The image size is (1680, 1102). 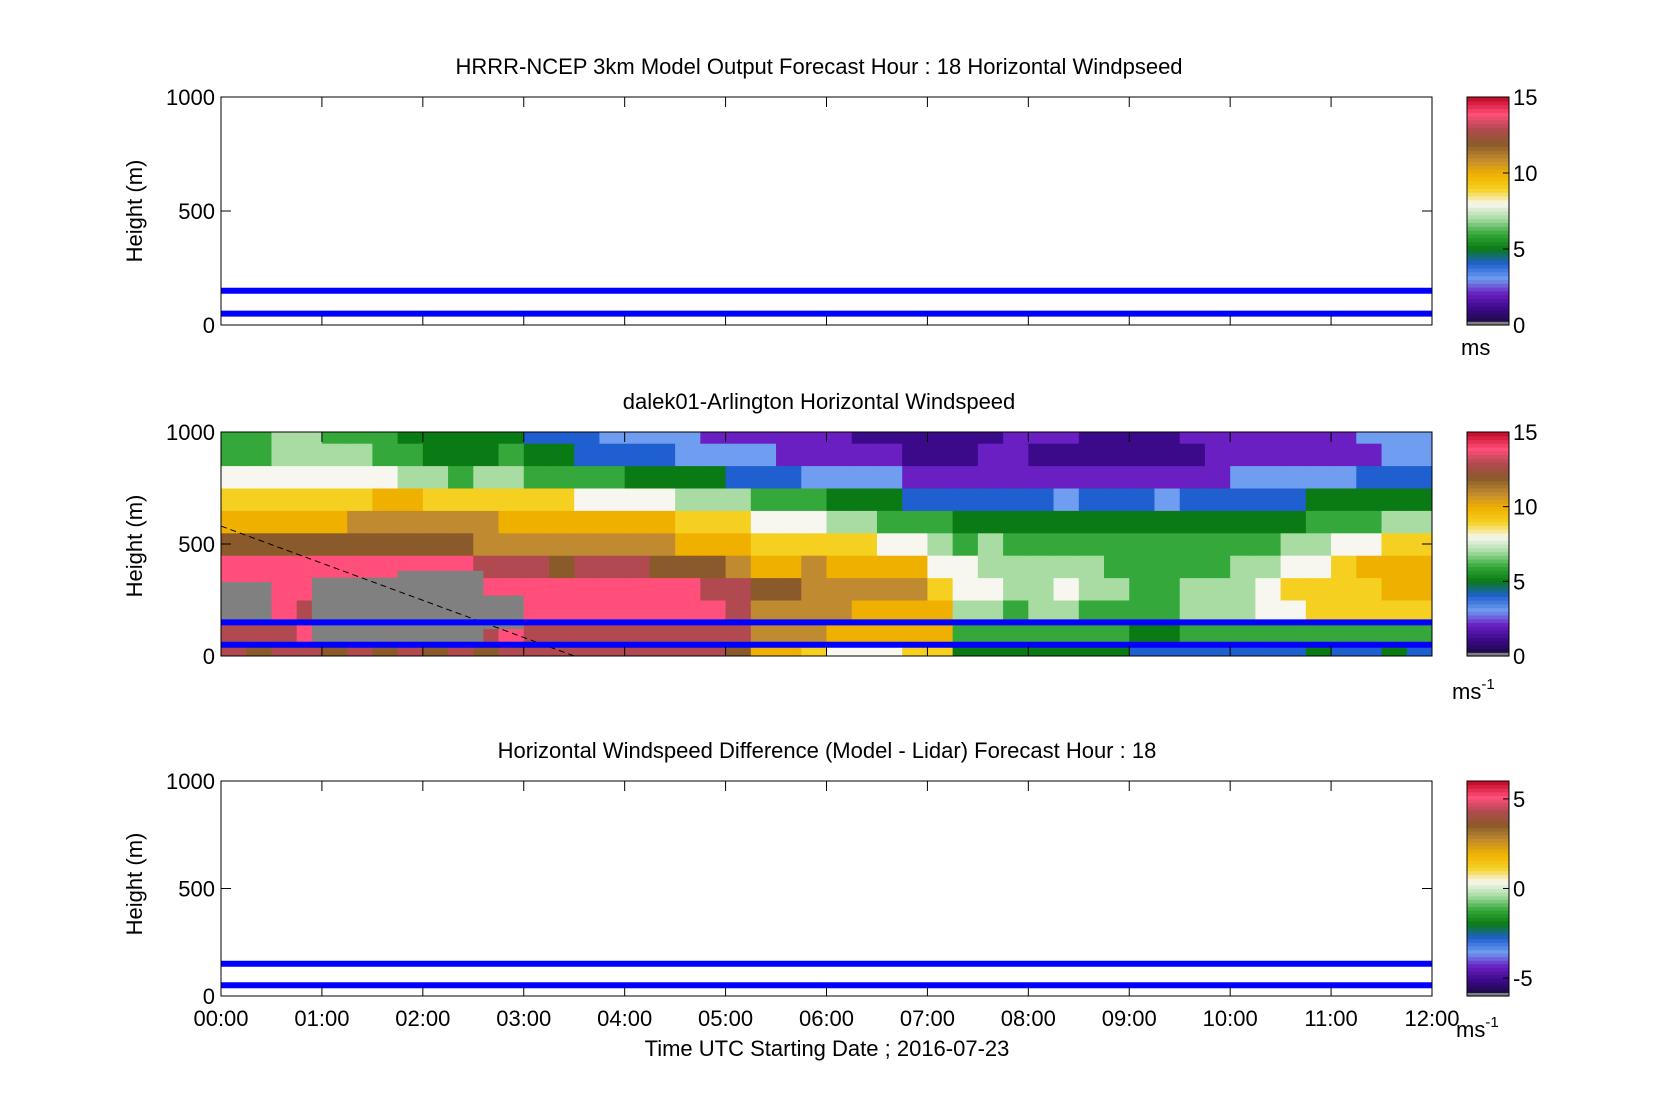 I want to click on x-axis-label: Time UTC Starting Date ; 2016-07-23, so click(x=827, y=1048).